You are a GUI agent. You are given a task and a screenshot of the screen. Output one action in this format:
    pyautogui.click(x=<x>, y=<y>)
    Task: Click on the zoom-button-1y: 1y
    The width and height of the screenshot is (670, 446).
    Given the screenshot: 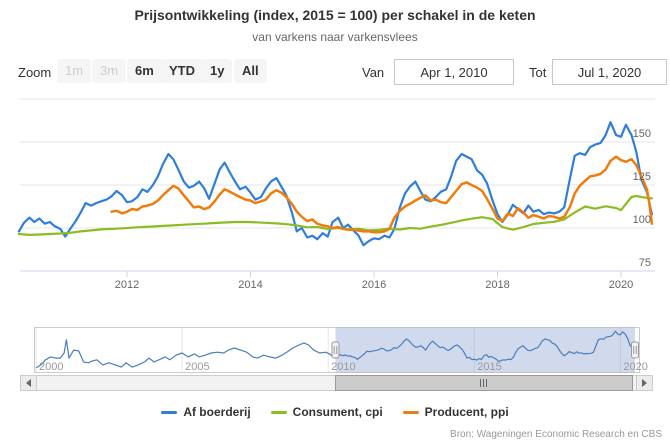 What is the action you would take?
    pyautogui.click(x=217, y=71)
    